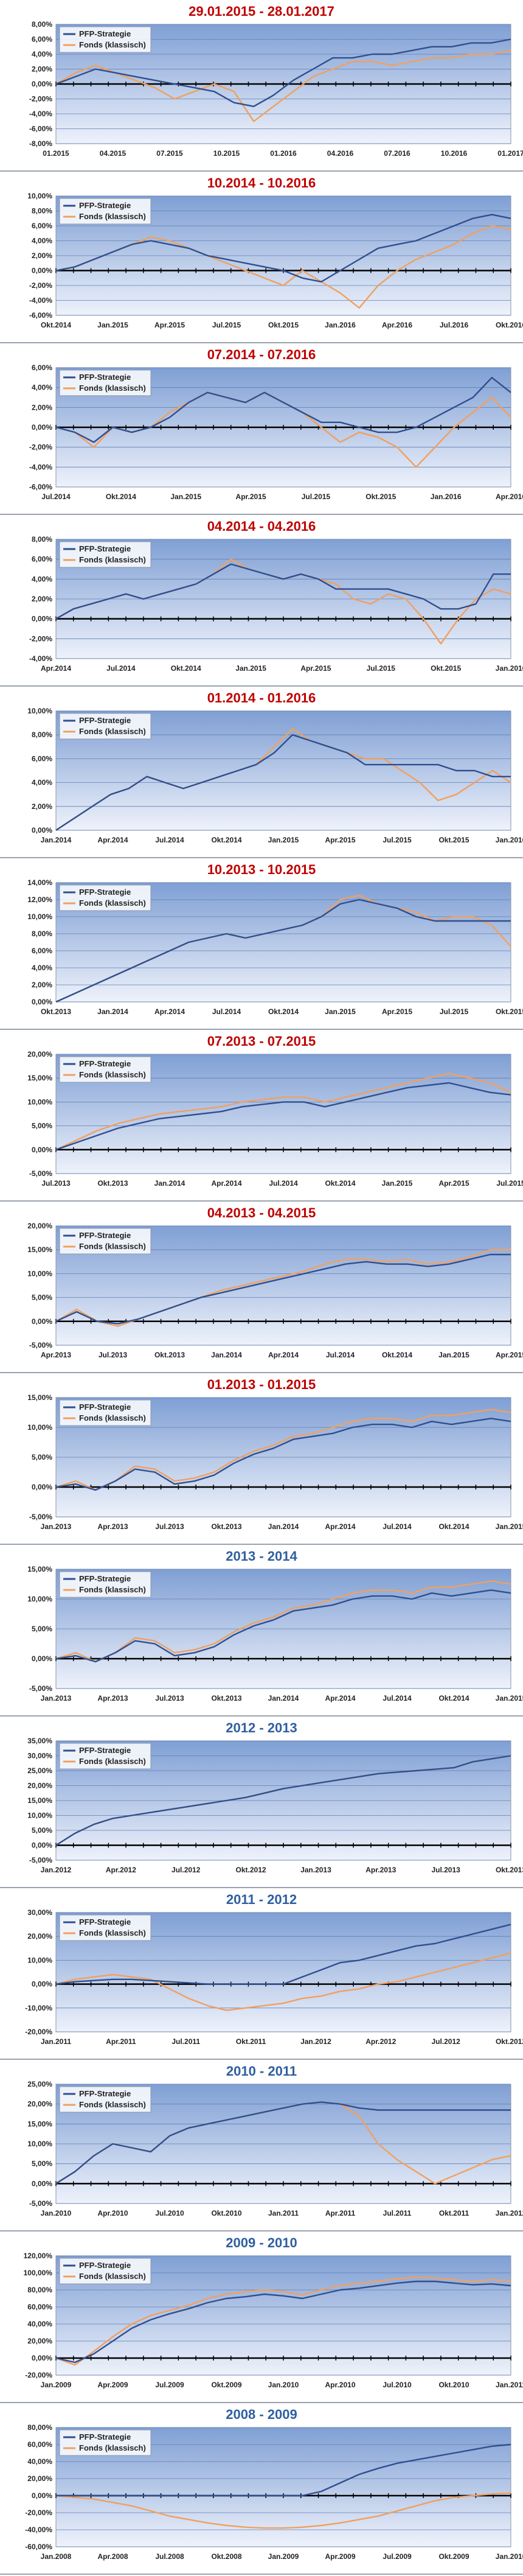  What do you see at coordinates (41, 487) in the screenshot?
I see `y-tick-label: -6,00%` at bounding box center [41, 487].